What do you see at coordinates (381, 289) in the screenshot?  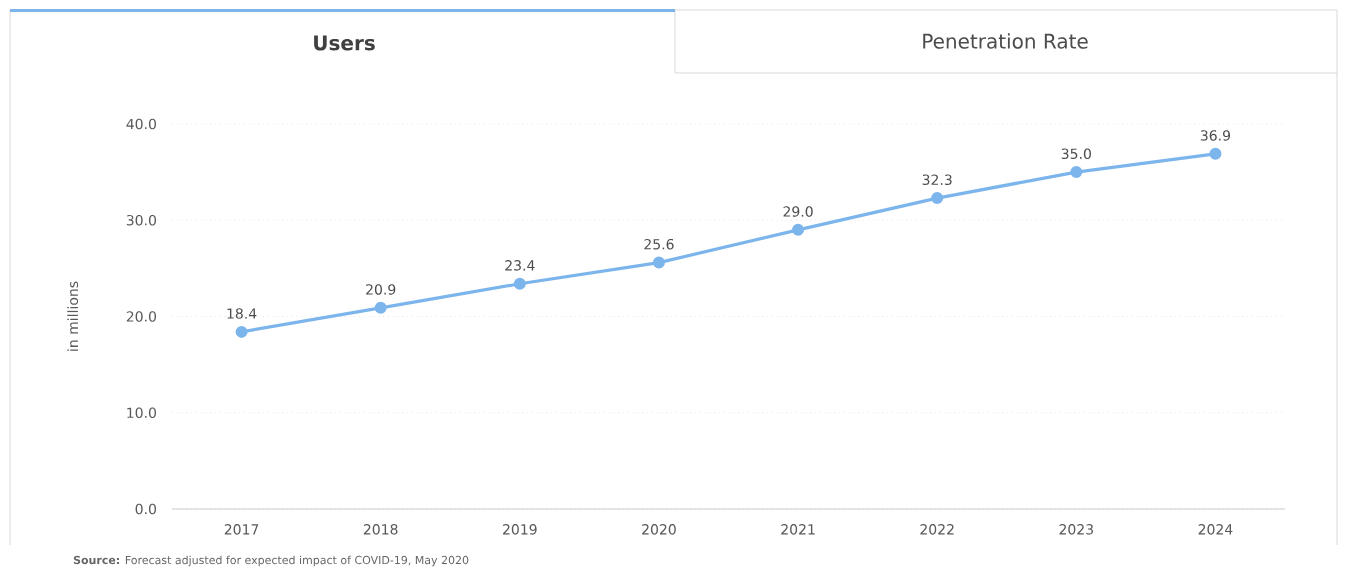 I see `data-label: 20.9` at bounding box center [381, 289].